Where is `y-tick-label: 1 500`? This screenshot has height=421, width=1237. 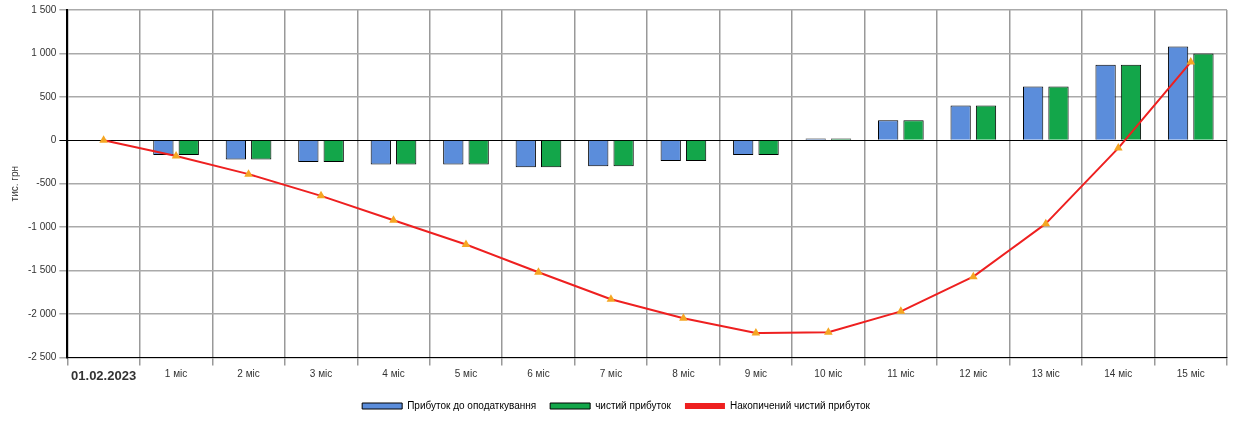
y-tick-label: 1 500 is located at coordinates (44, 9).